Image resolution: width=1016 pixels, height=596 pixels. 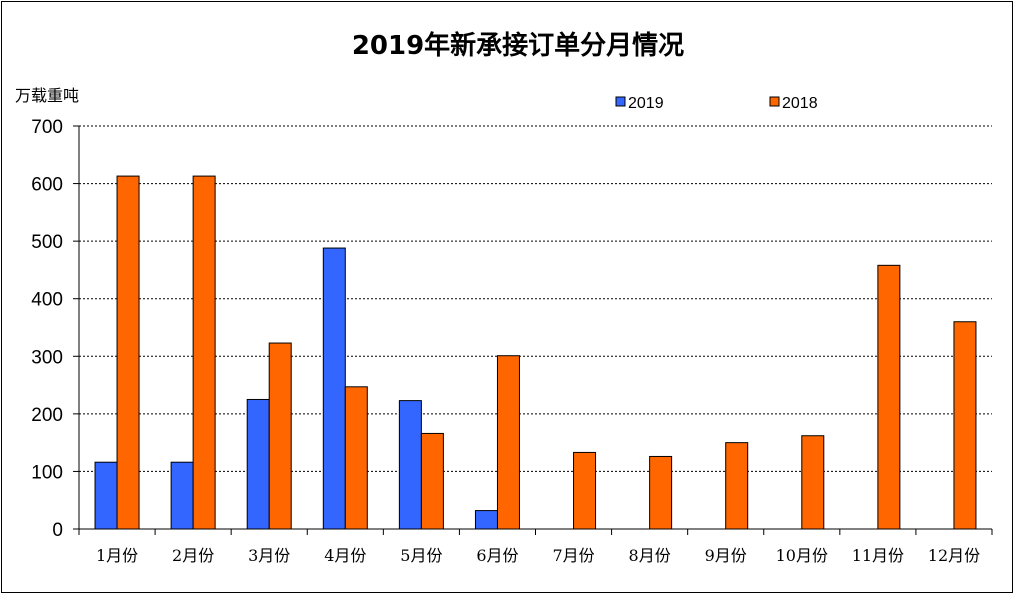 I want to click on x-tick-label: 6月份, so click(x=497, y=555).